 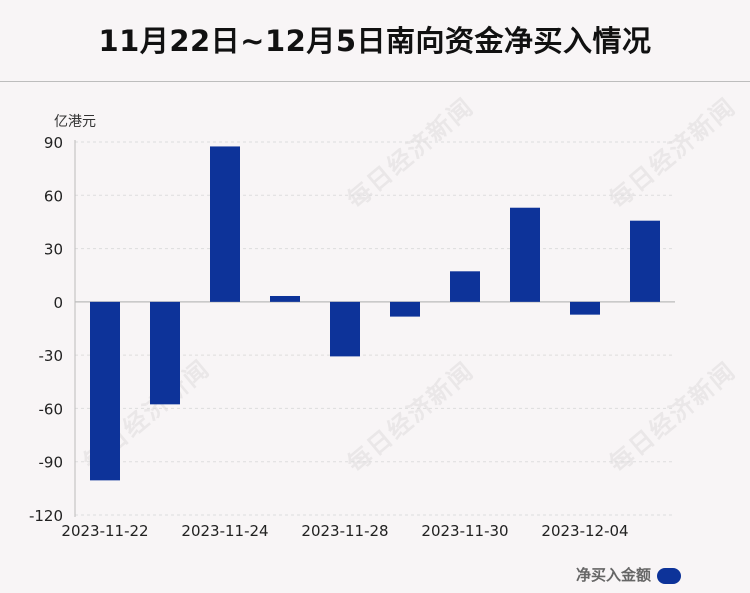 I want to click on chart-title: 11月22日~12月5日南向资金净买入情况, so click(x=375, y=41).